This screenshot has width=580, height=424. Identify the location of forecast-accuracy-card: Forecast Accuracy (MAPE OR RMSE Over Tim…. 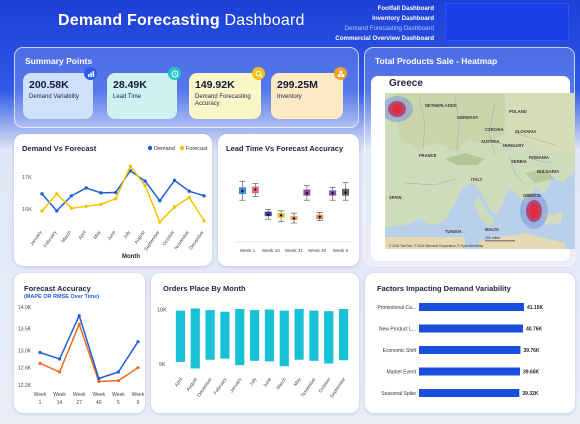
(79, 343).